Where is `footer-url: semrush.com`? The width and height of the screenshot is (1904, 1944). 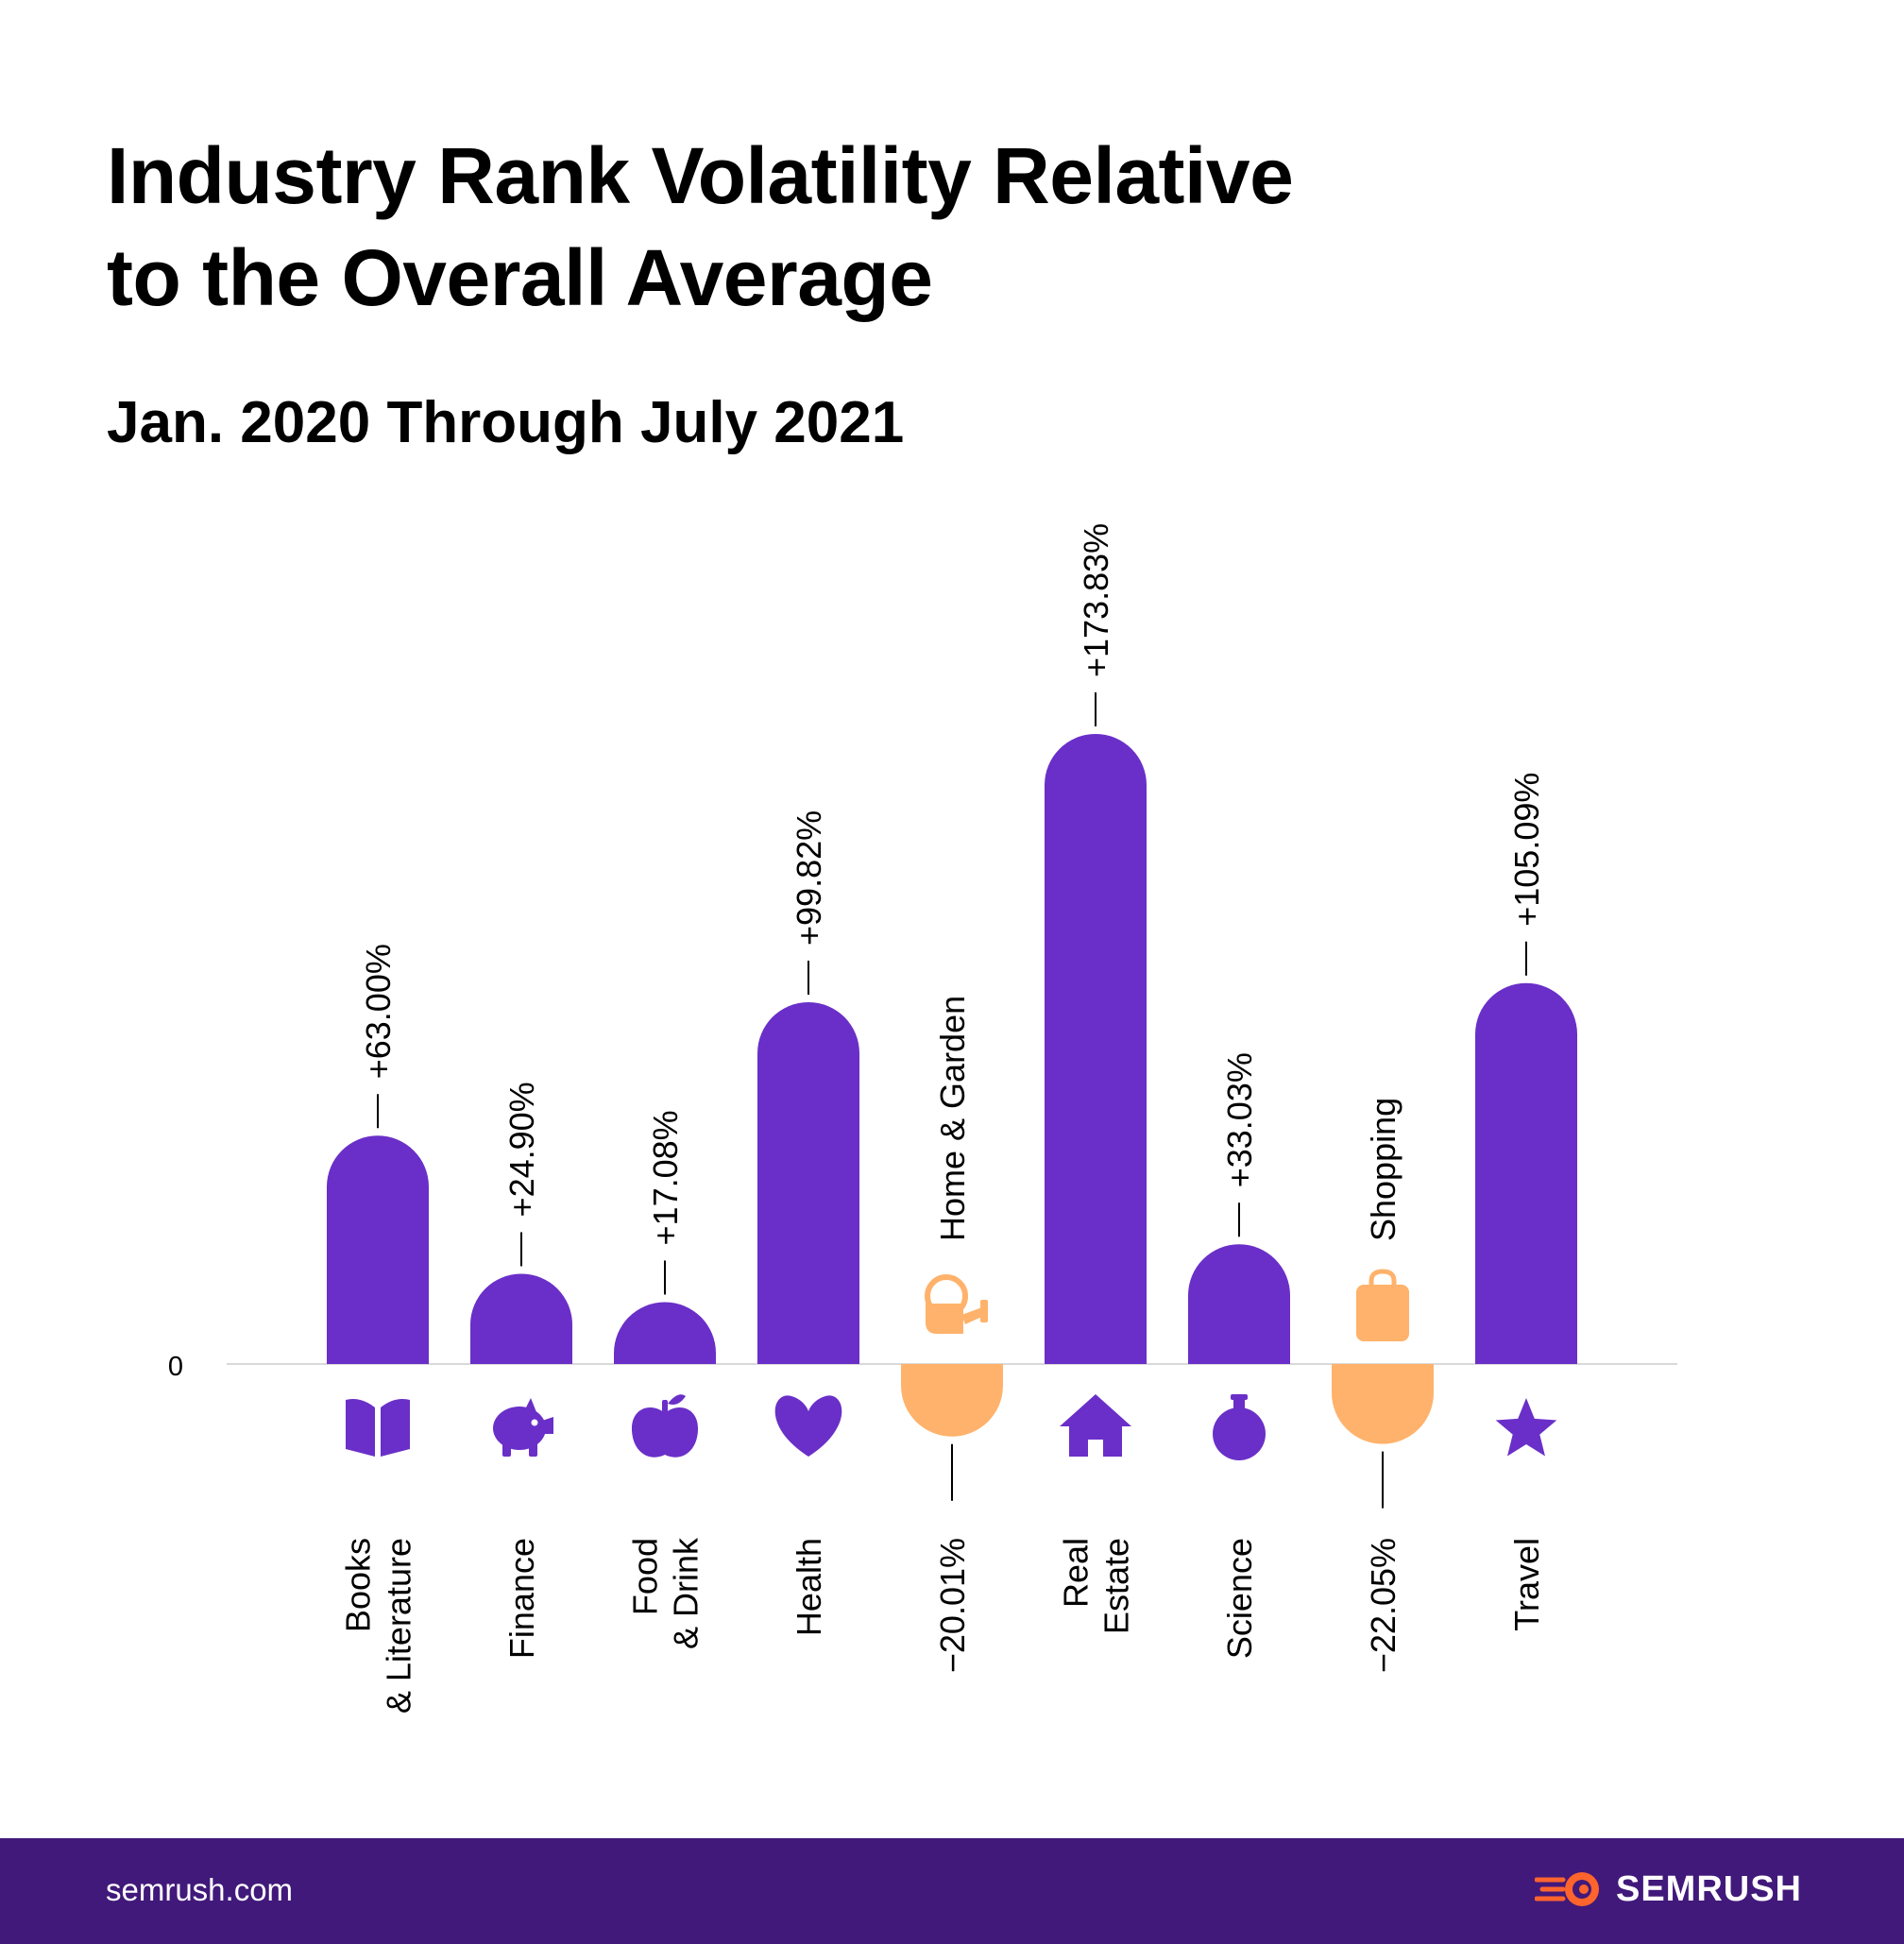 footer-url: semrush.com is located at coordinates (200, 1889).